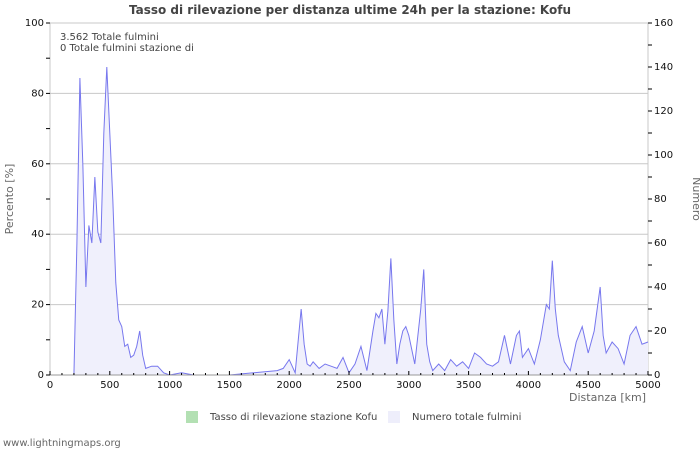 Image resolution: width=700 pixels, height=450 pixels. What do you see at coordinates (109, 37) in the screenshot?
I see `total-strikes-note: 3.562 Totale fulmini` at bounding box center [109, 37].